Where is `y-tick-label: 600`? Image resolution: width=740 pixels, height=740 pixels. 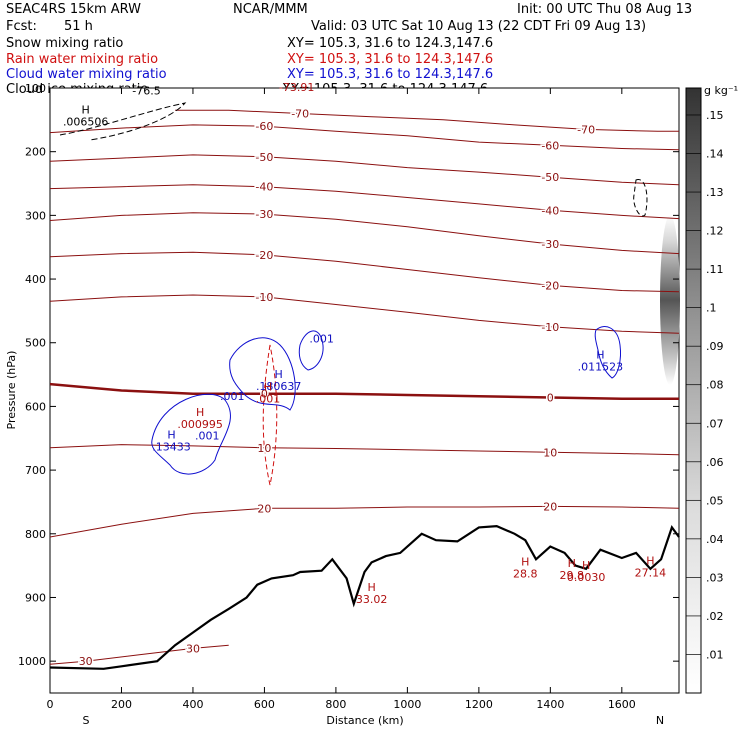 y-tick-label: 600 is located at coordinates (35, 406).